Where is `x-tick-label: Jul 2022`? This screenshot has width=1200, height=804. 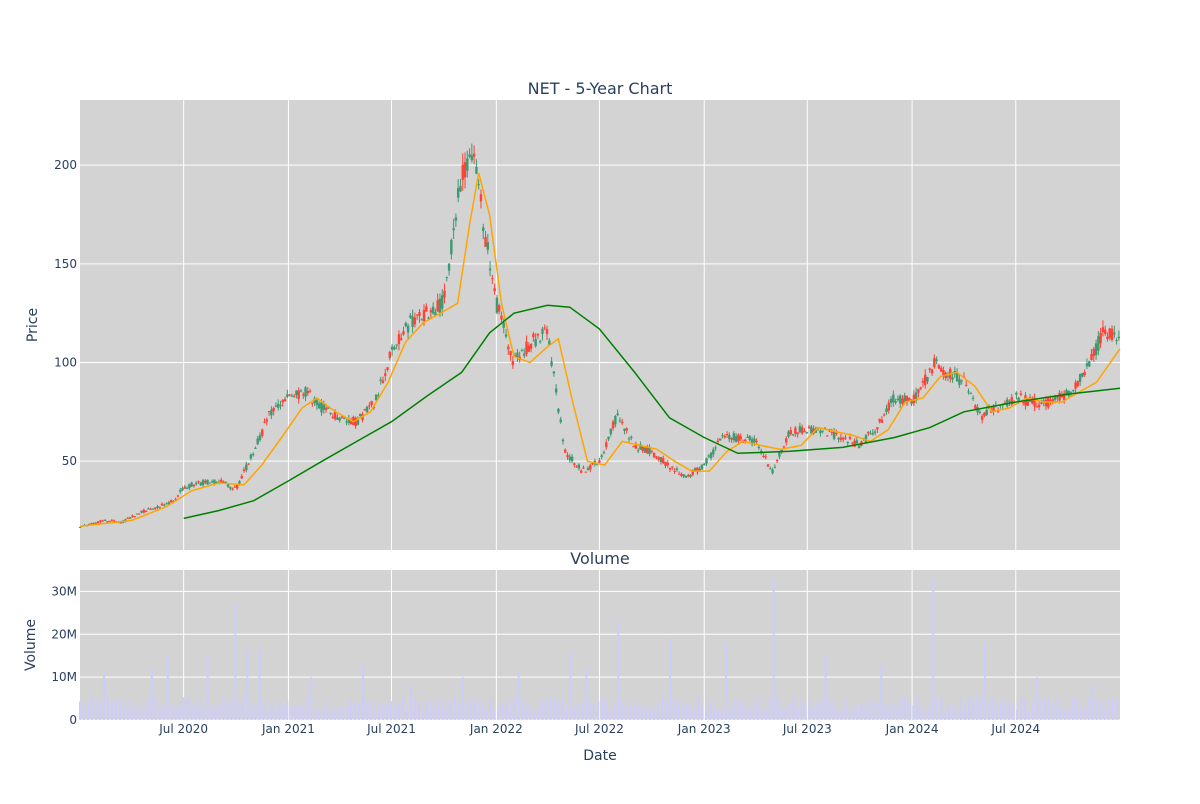 x-tick-label: Jul 2022 is located at coordinates (599, 729).